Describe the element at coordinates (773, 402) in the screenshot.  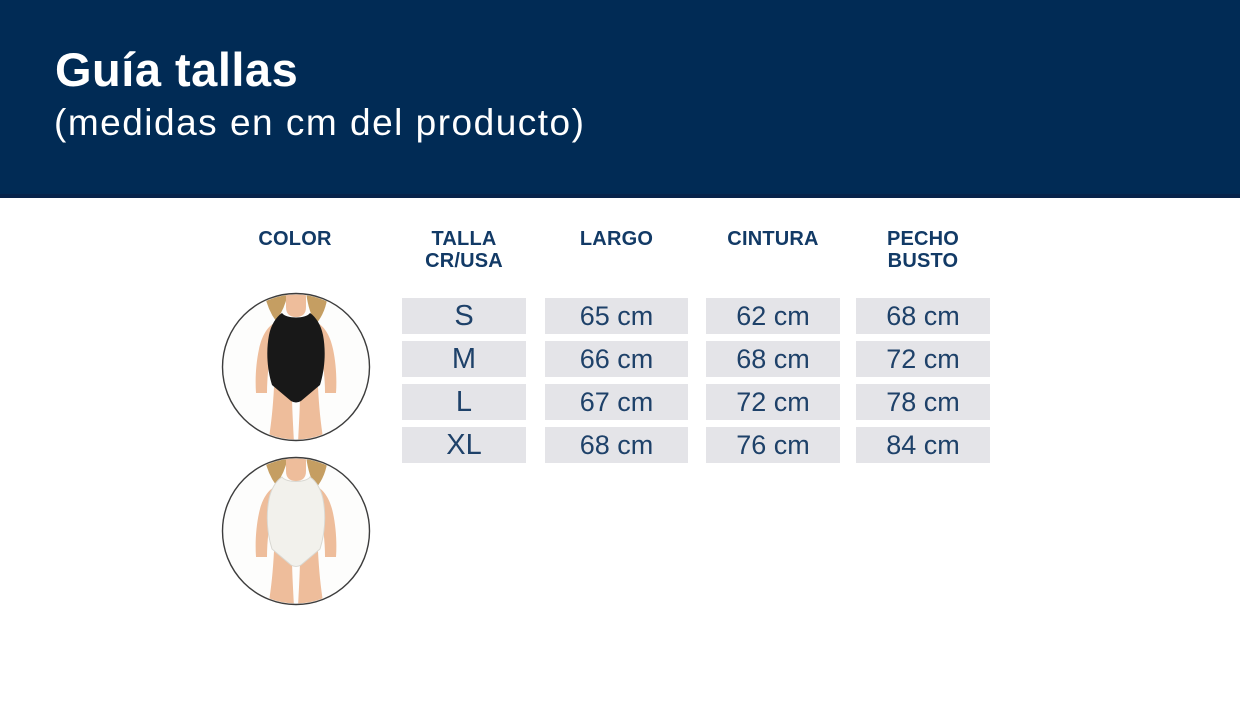
I see `cell-cintura-l: 72 cm` at that location.